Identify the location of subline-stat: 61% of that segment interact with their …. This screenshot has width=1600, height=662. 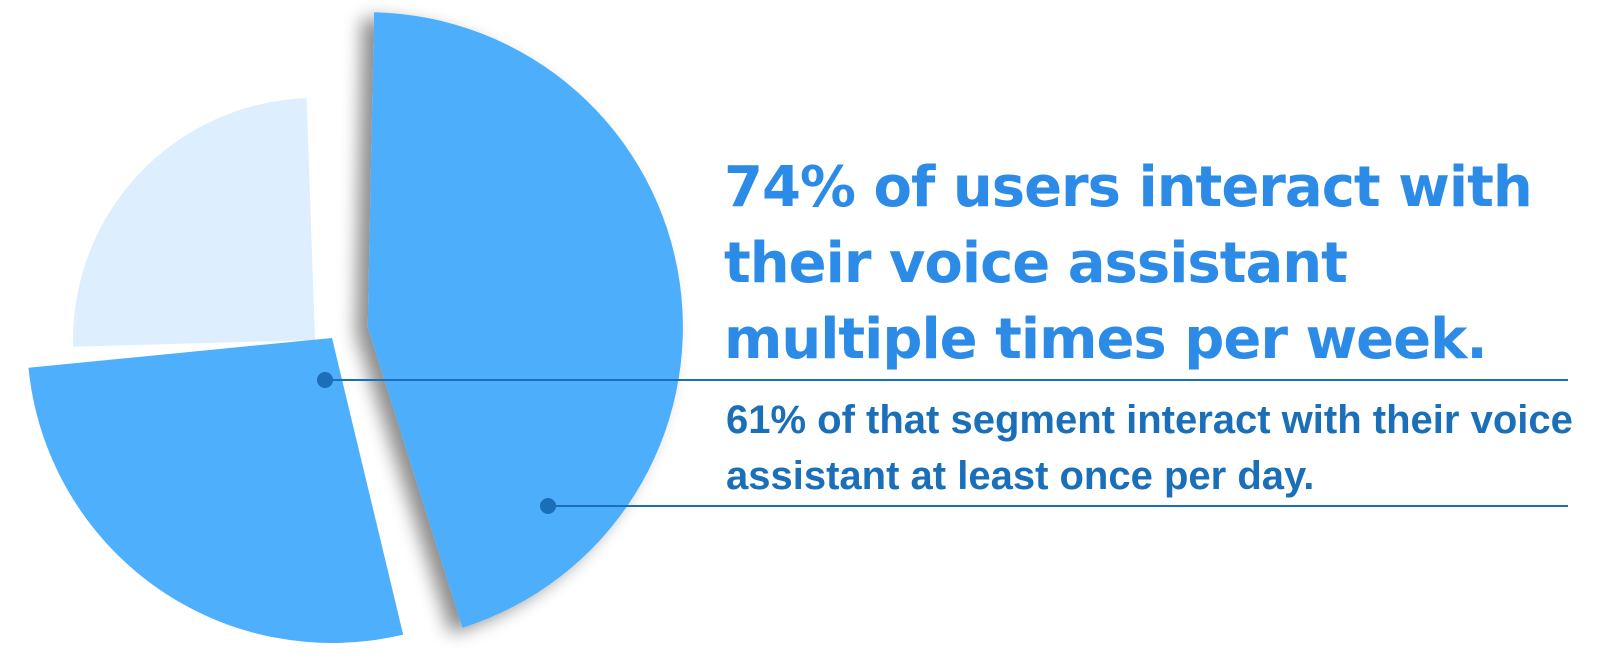
(1149, 448).